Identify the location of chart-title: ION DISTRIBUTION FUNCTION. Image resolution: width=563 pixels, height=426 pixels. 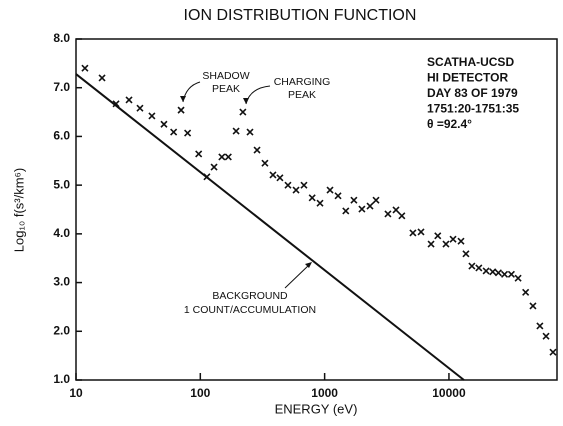
(300, 15).